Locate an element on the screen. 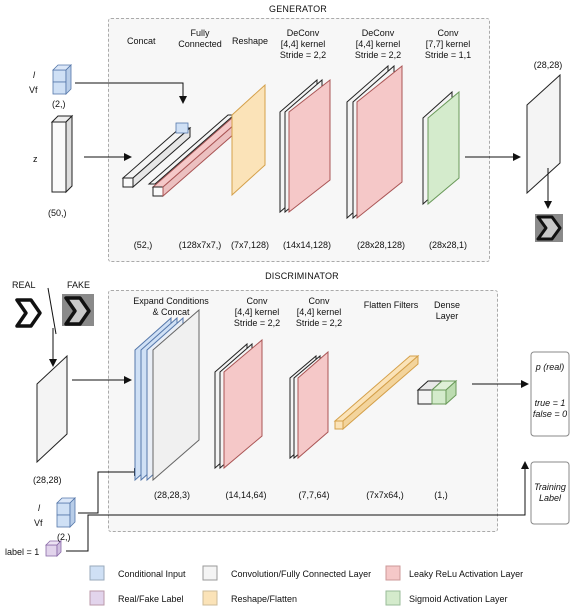  label-concat: Concat is located at coordinates (141, 41).